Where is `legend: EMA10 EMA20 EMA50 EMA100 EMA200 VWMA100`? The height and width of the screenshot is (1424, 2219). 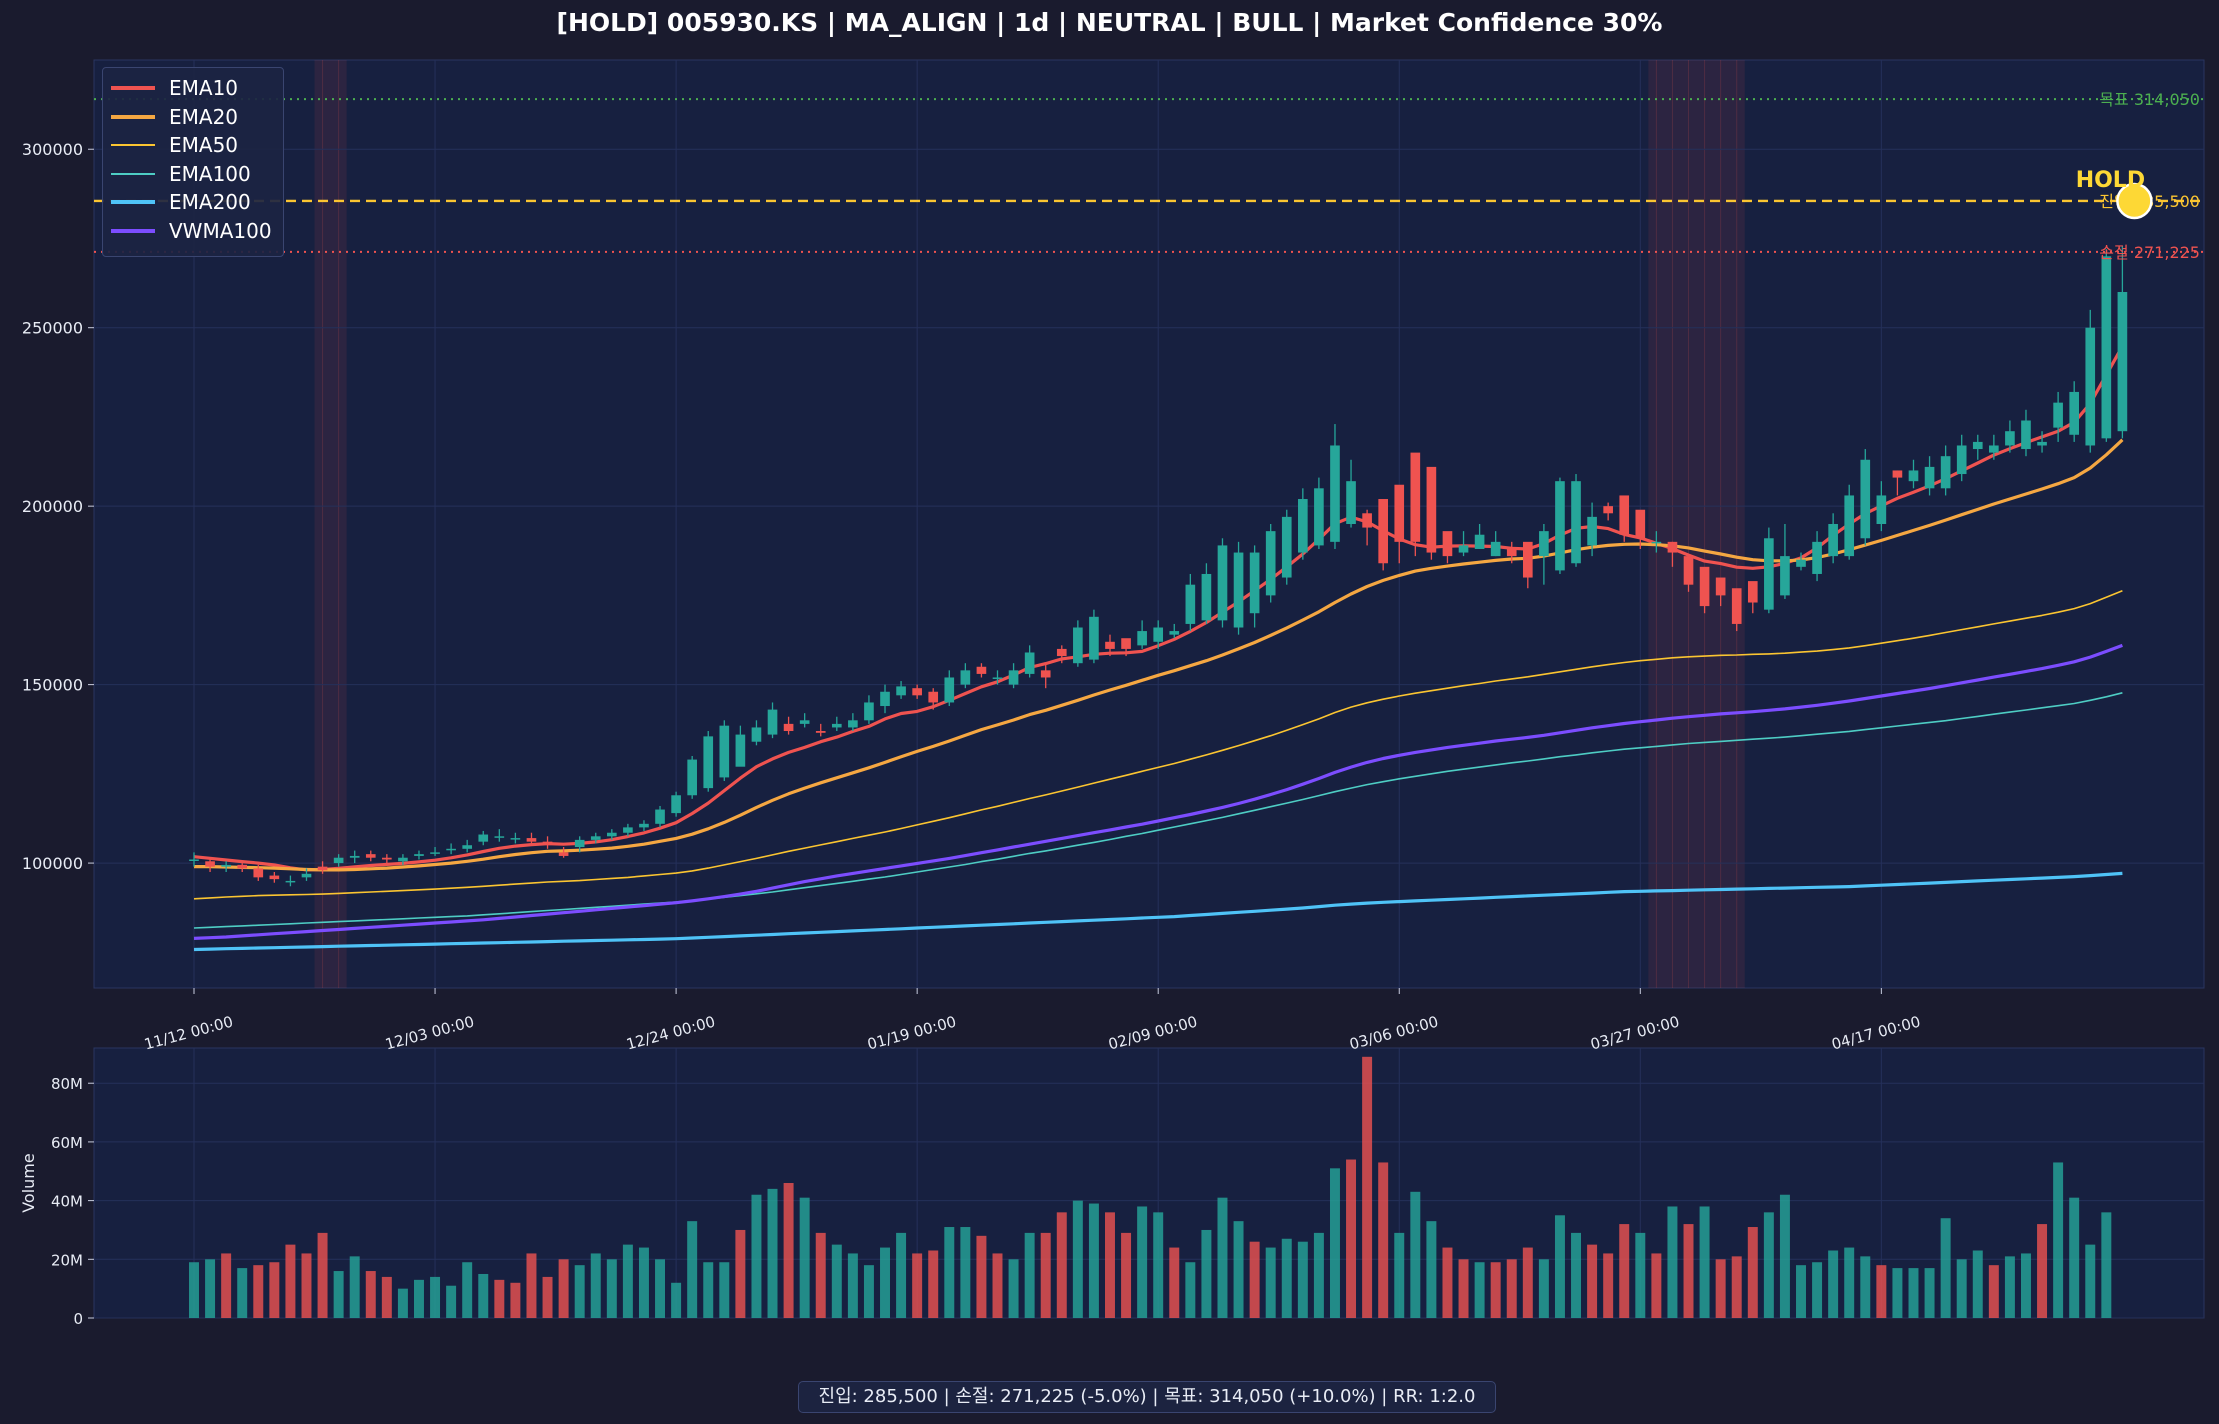 legend: EMA10 EMA20 EMA50 EMA100 EMA200 VWMA100 is located at coordinates (193, 162).